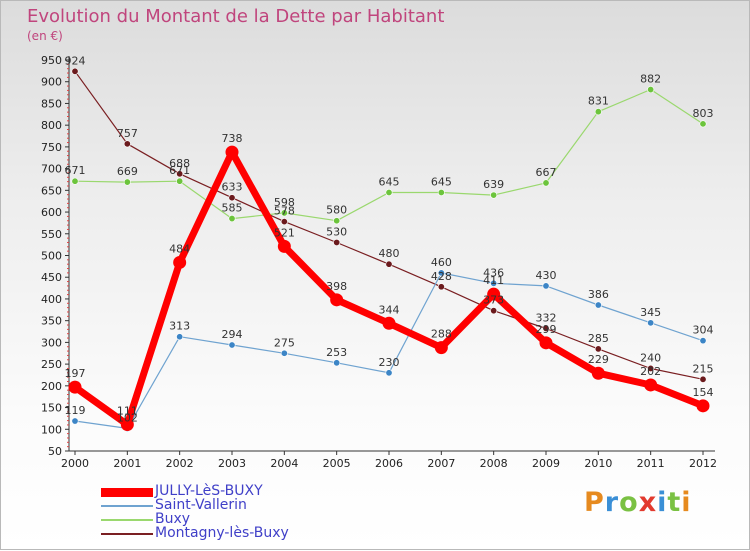 The width and height of the screenshot is (750, 551). I want to click on data-label: 344, so click(389, 309).